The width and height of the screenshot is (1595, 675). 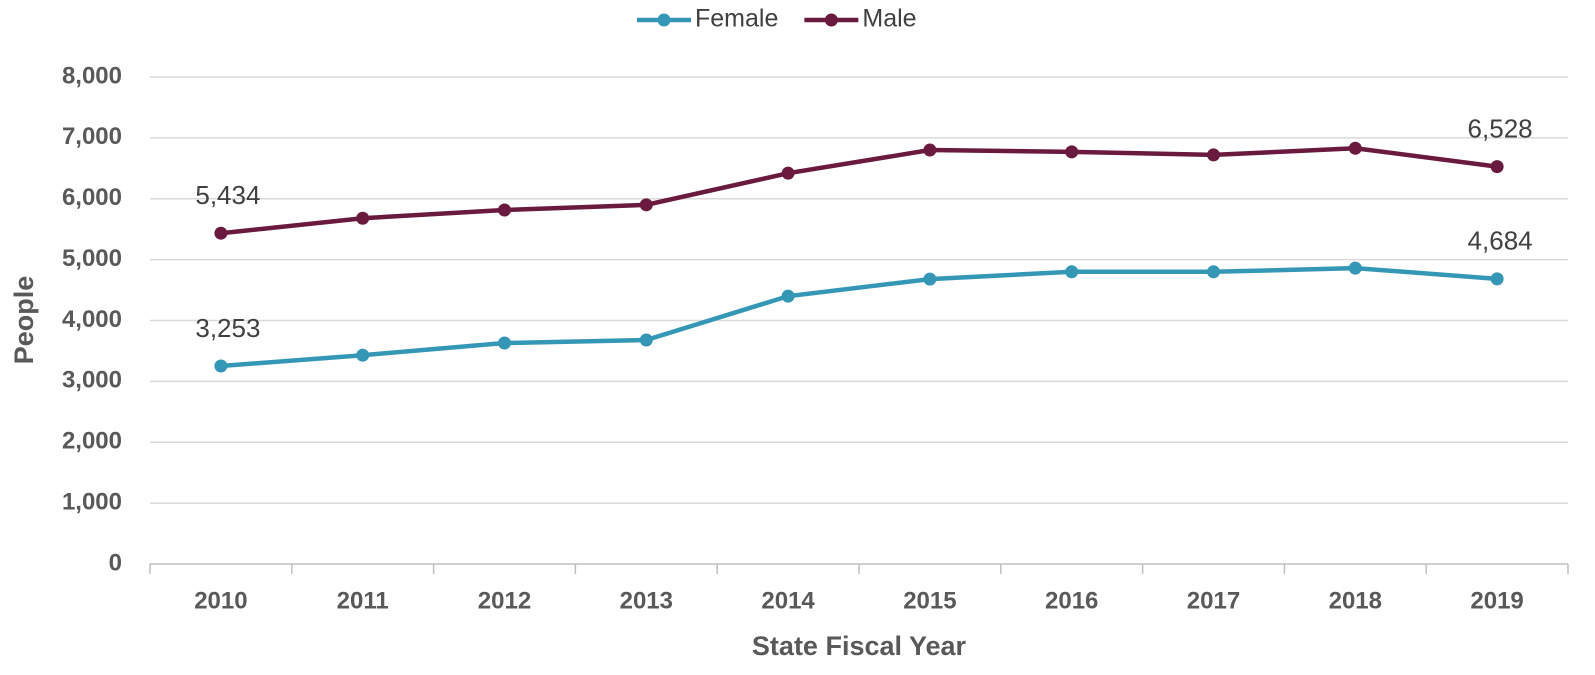 I want to click on data-label: 4,684, so click(x=1500, y=241).